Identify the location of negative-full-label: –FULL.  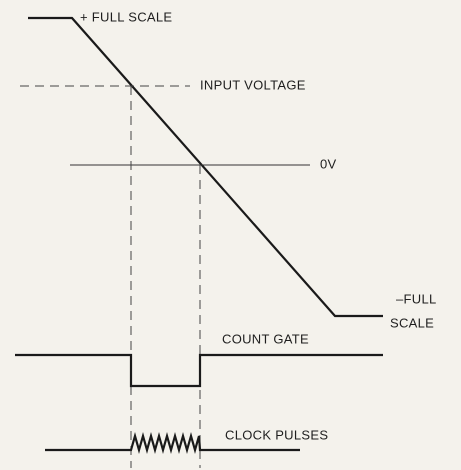
(416, 298).